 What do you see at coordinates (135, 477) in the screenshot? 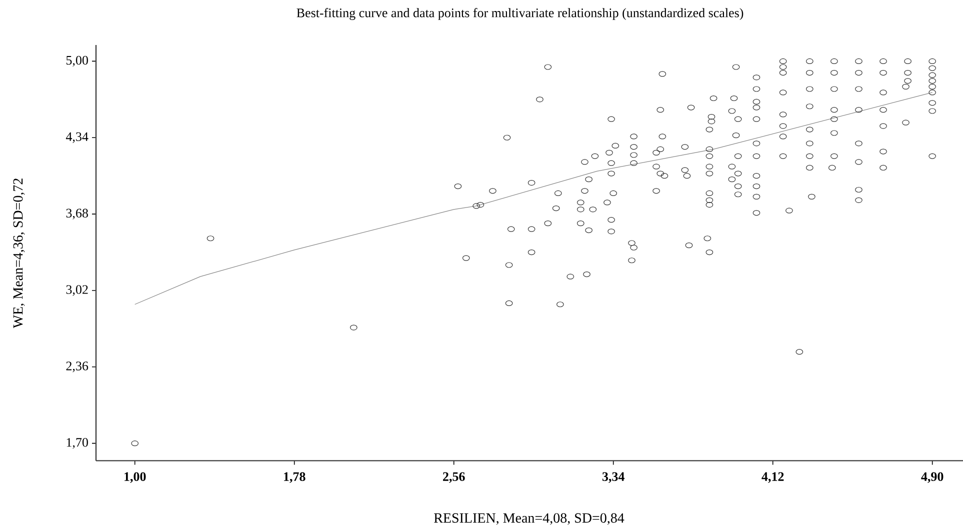
I see `x-tick-label: 1,00` at bounding box center [135, 477].